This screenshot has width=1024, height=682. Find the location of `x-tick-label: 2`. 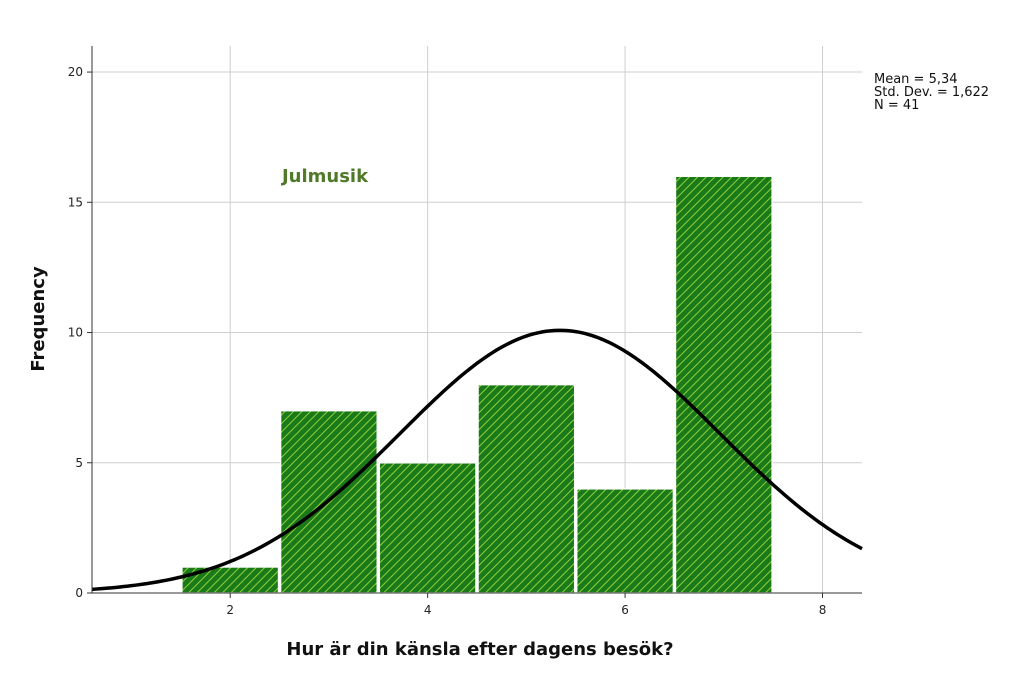

x-tick-label: 2 is located at coordinates (230, 610).